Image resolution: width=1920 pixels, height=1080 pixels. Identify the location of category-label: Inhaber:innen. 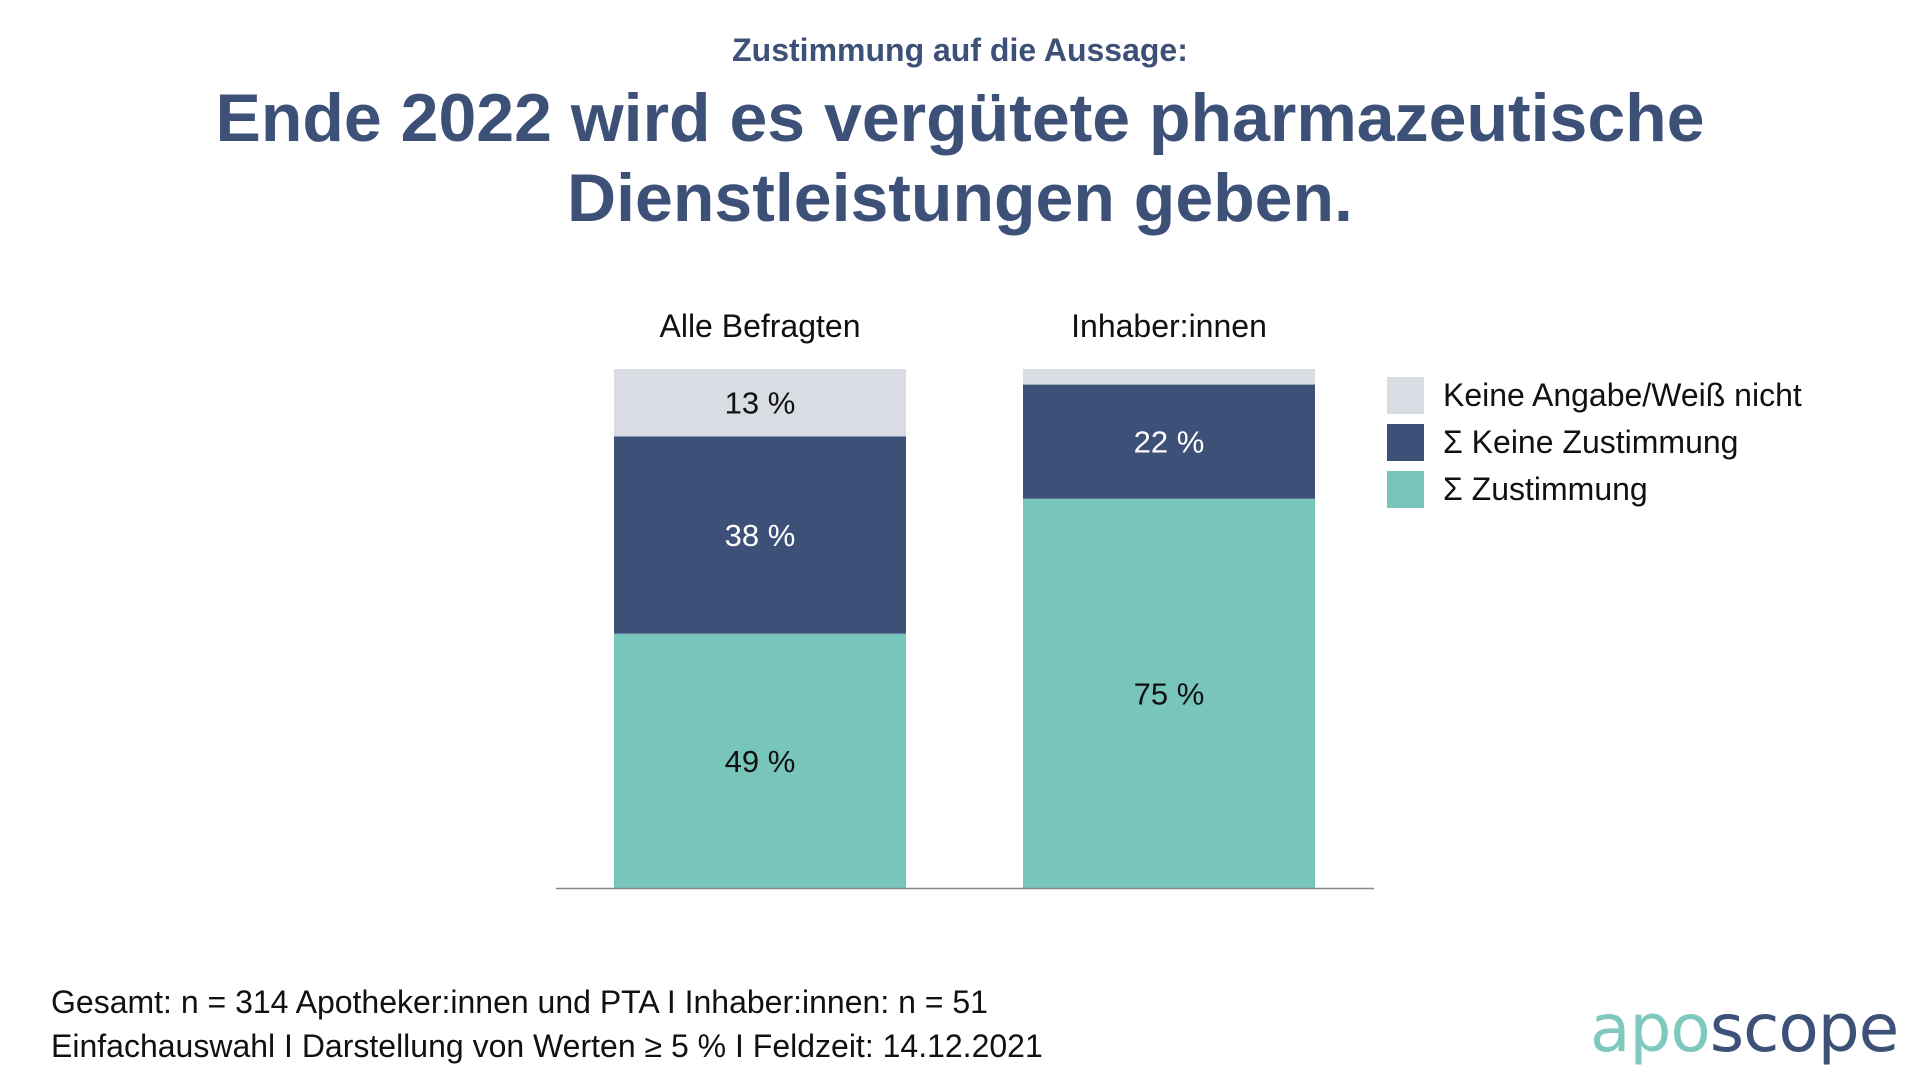
(1169, 326).